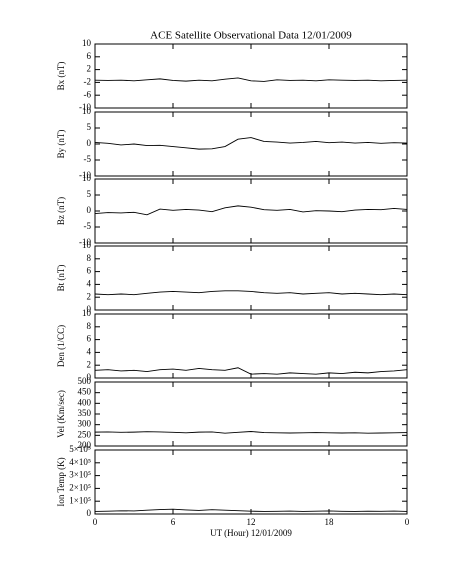  What do you see at coordinates (61, 414) in the screenshot?
I see `y-axis-label: Vel (Km/sec)` at bounding box center [61, 414].